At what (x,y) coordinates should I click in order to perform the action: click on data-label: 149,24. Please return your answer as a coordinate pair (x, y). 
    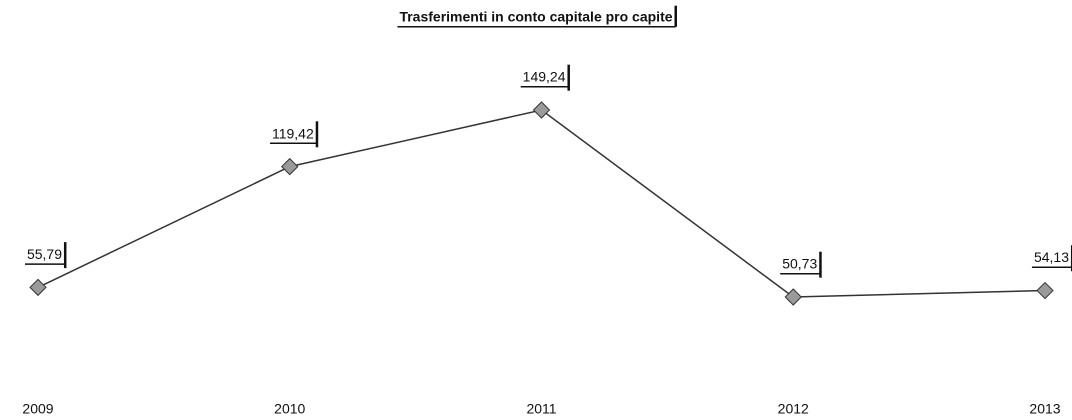
    Looking at the image, I should click on (544, 77).